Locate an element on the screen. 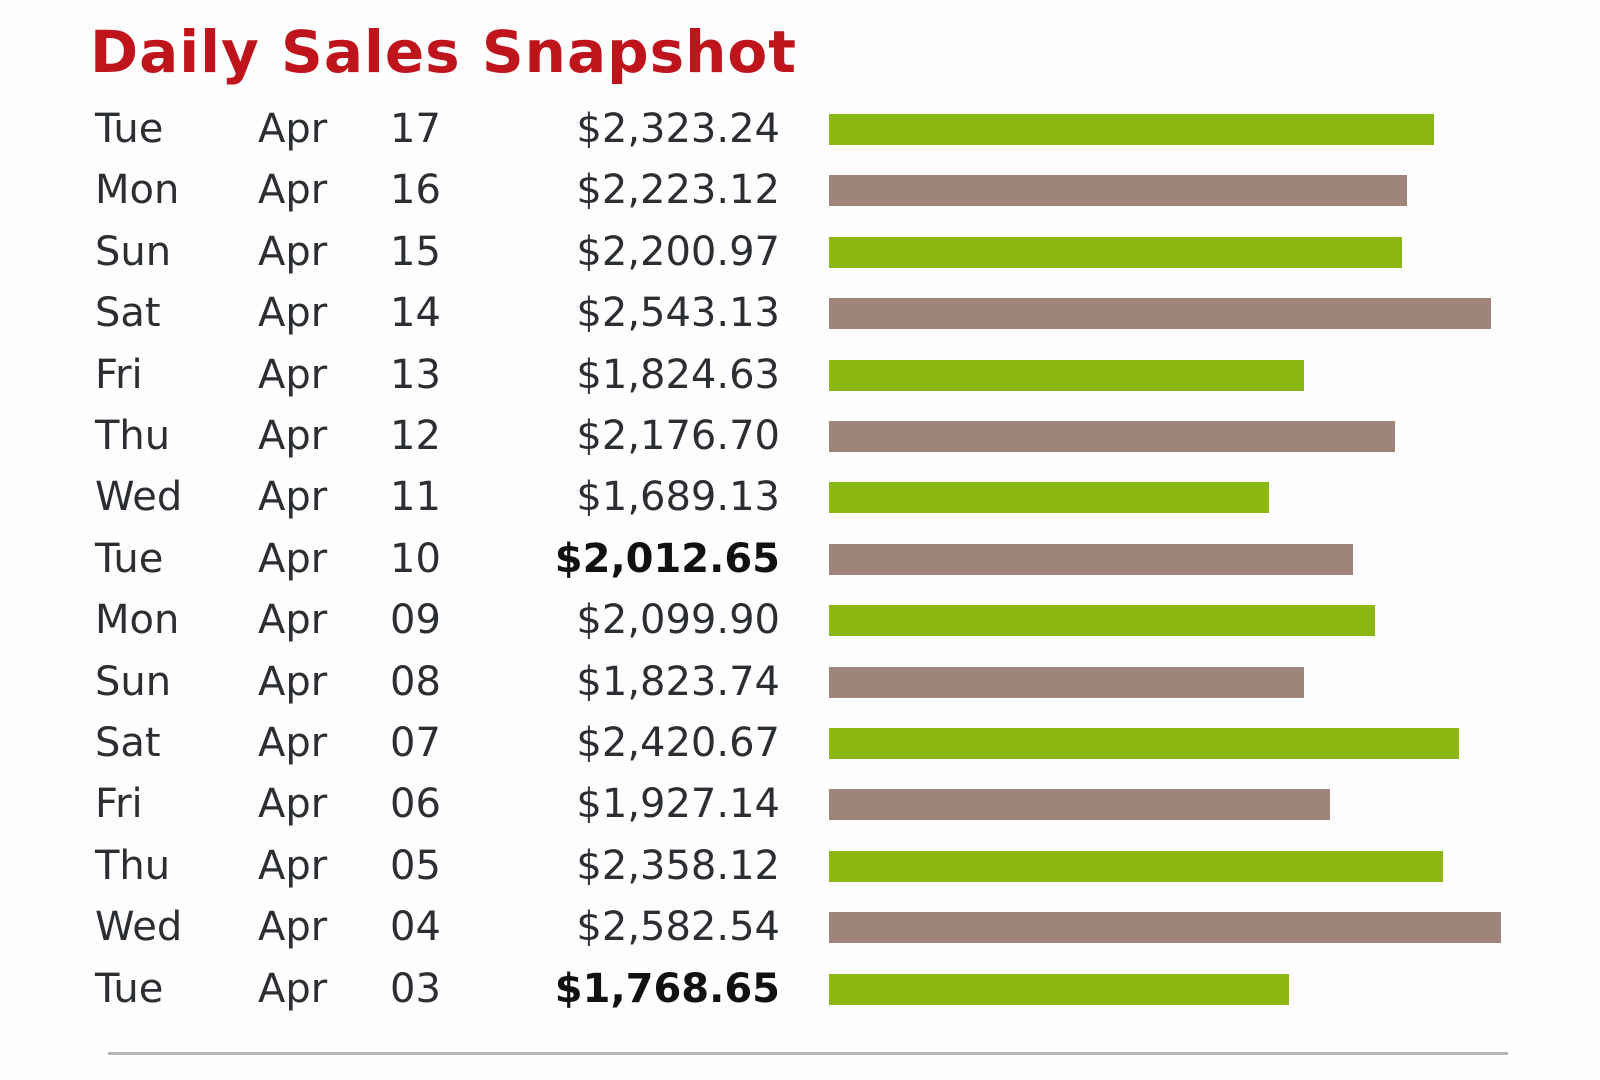  sales-row: Wed Apr 04 $2,582.54 is located at coordinates (800, 927).